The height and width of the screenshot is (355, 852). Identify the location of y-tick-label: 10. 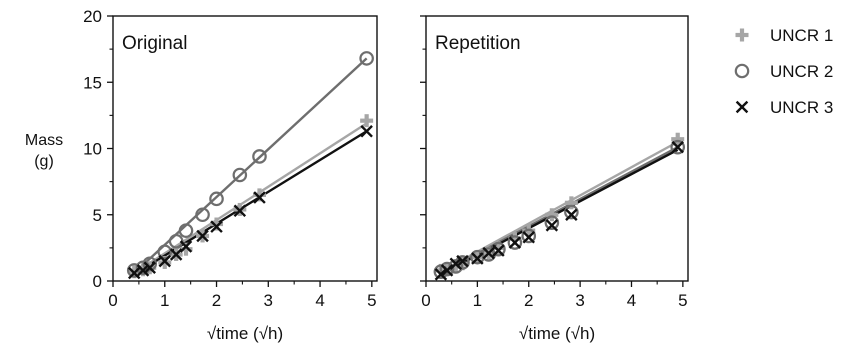
(92, 149).